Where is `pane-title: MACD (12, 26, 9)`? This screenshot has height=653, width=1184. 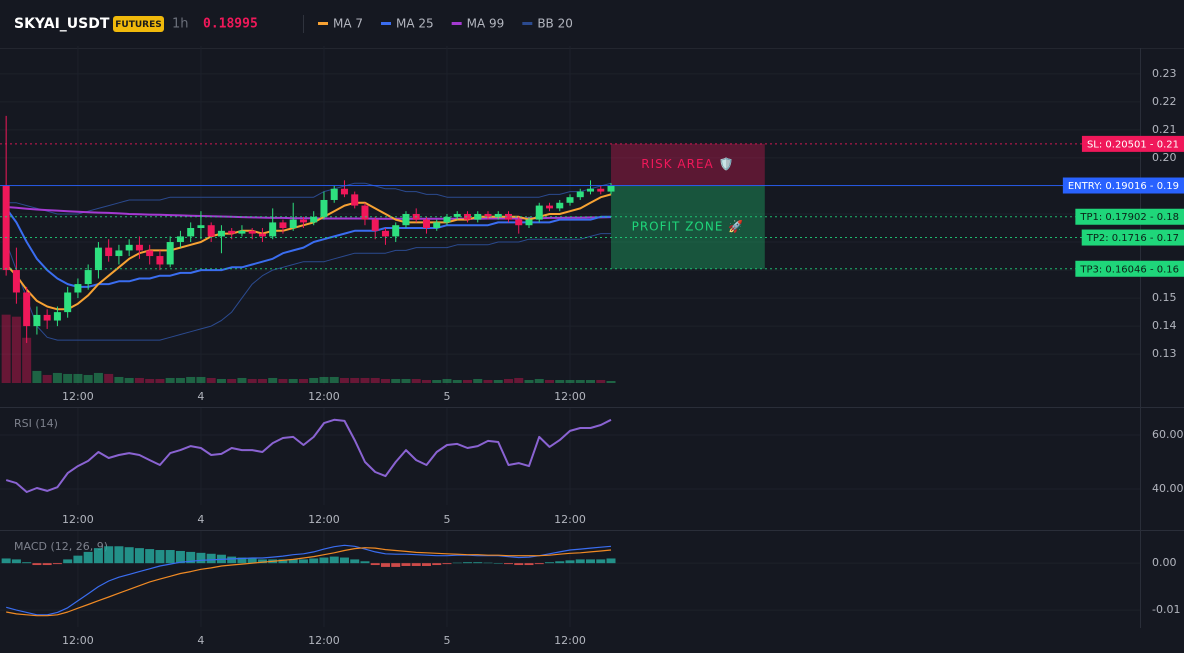 pane-title: MACD (12, 26, 9) is located at coordinates (61, 546).